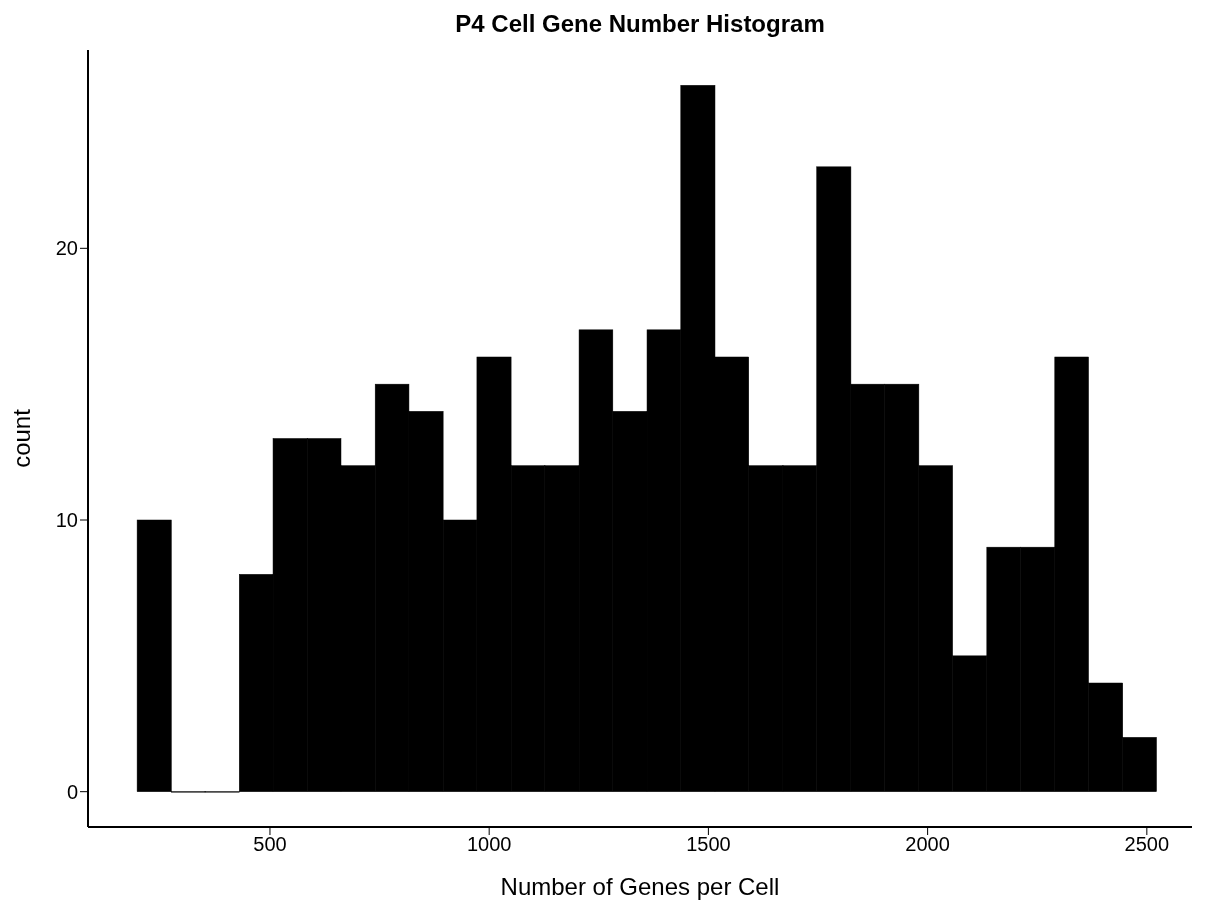 The height and width of the screenshot is (909, 1210). What do you see at coordinates (1147, 844) in the screenshot?
I see `x-tick-label: 2500` at bounding box center [1147, 844].